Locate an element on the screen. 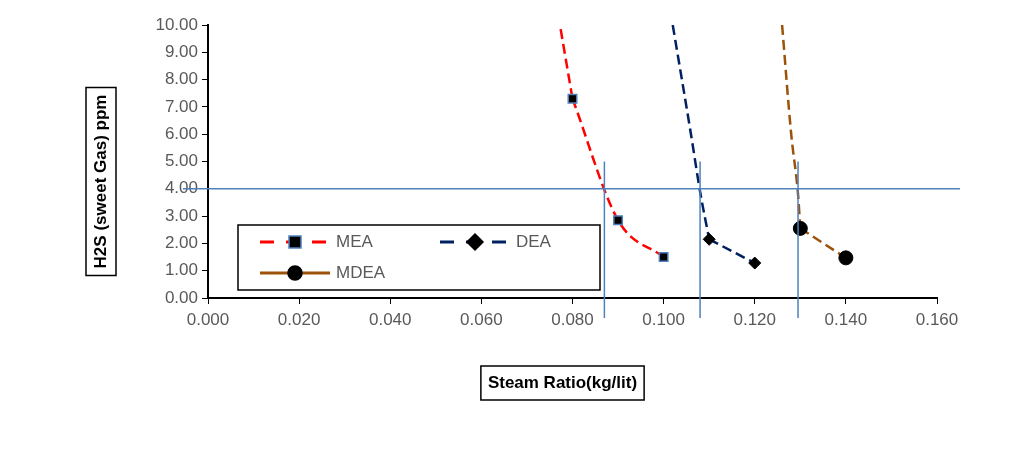 The image size is (1015, 450). x-tick-label: 0.080 is located at coordinates (572, 319).